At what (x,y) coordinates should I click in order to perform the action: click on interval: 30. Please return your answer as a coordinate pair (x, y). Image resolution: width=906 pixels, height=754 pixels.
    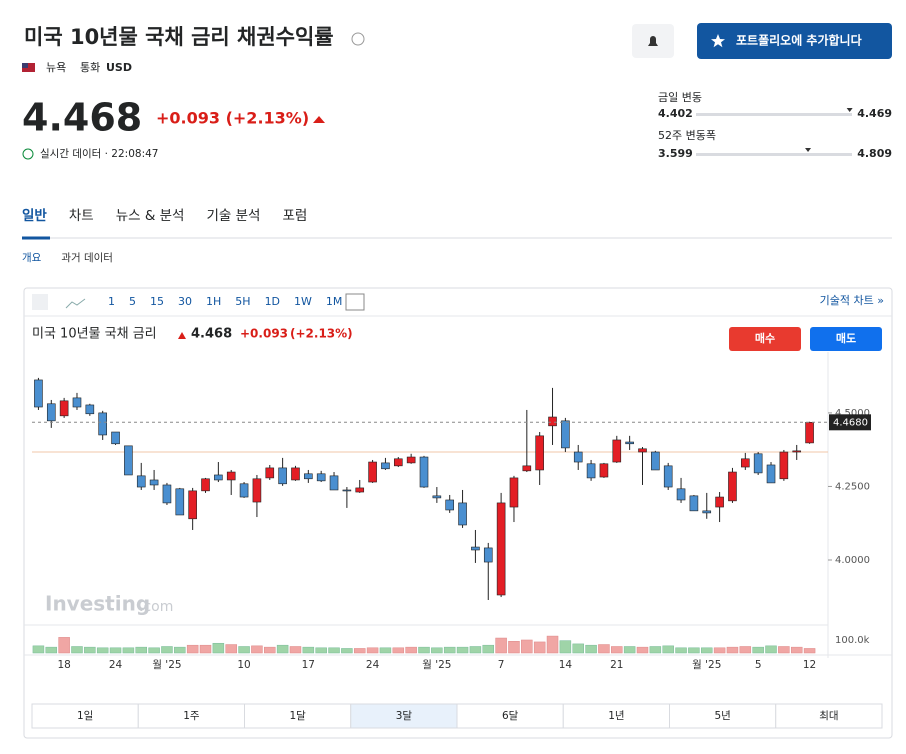
    Looking at the image, I should click on (185, 301).